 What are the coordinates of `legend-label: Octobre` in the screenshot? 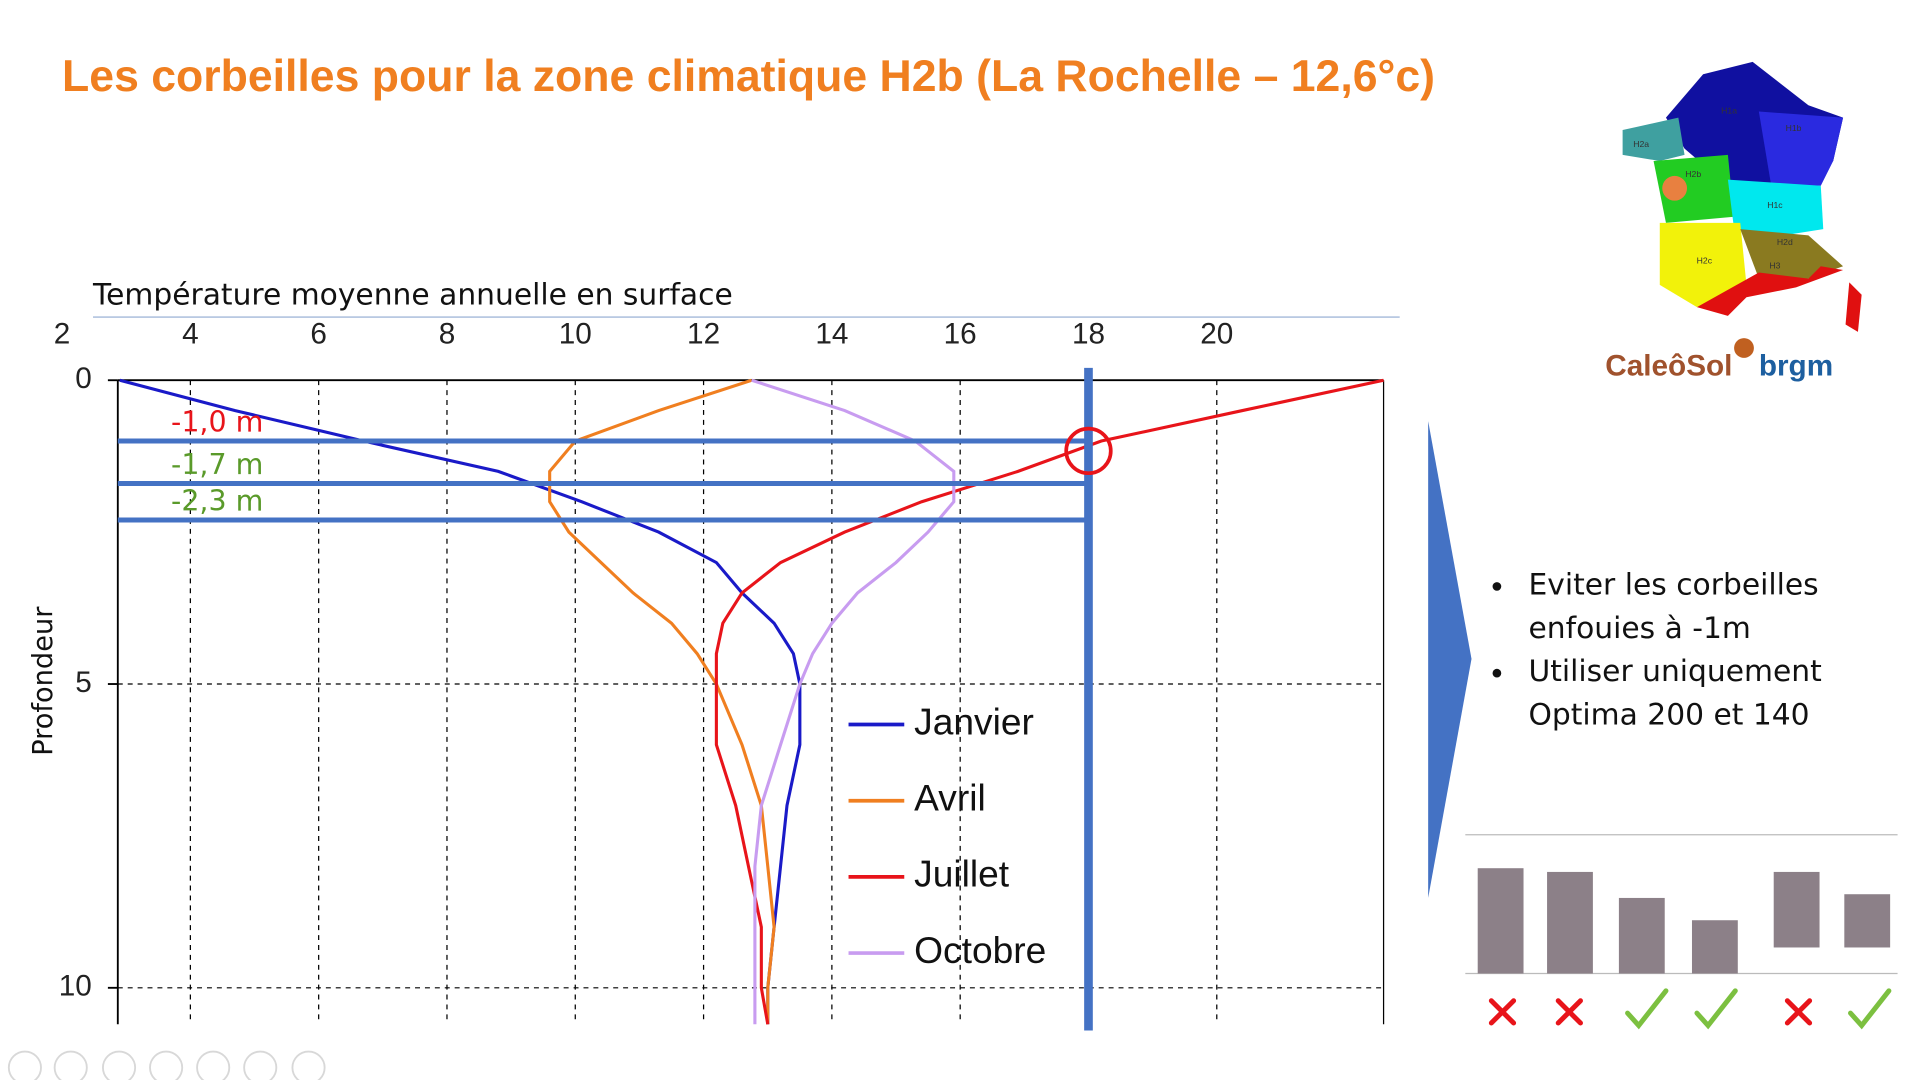 It's located at (980, 950).